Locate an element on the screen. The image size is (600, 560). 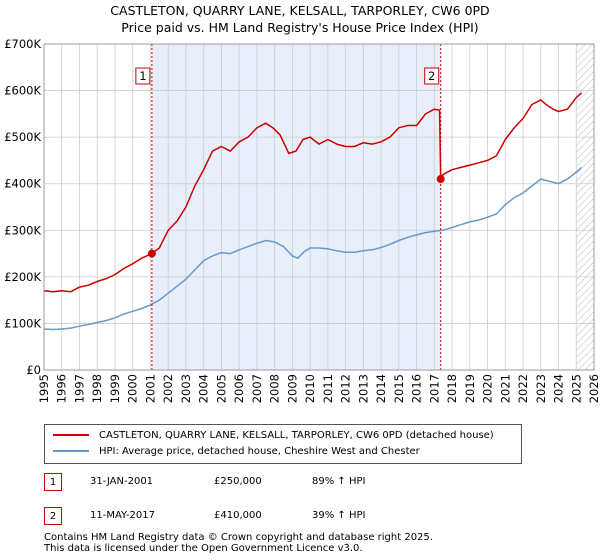
sale-hpi-change: 39% ↑ HPI is located at coordinates (339, 515).